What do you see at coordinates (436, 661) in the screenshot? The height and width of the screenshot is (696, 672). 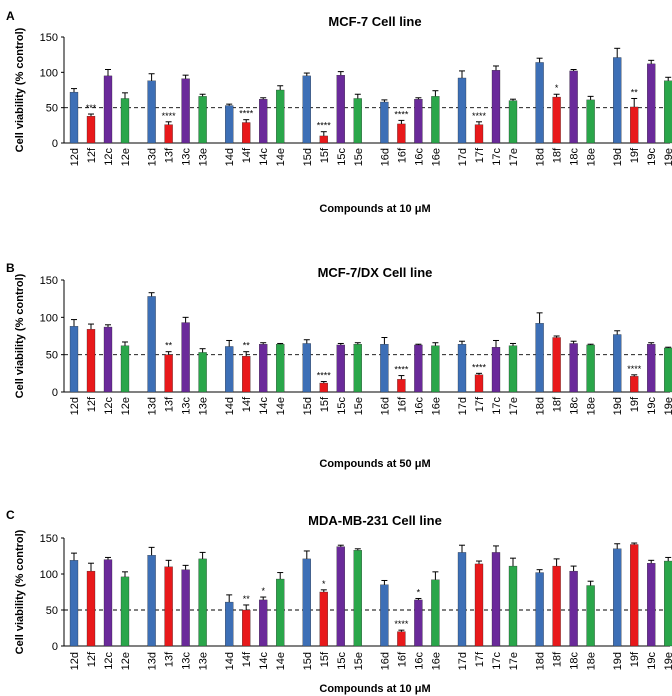 I see `category-label: 16e` at bounding box center [436, 661].